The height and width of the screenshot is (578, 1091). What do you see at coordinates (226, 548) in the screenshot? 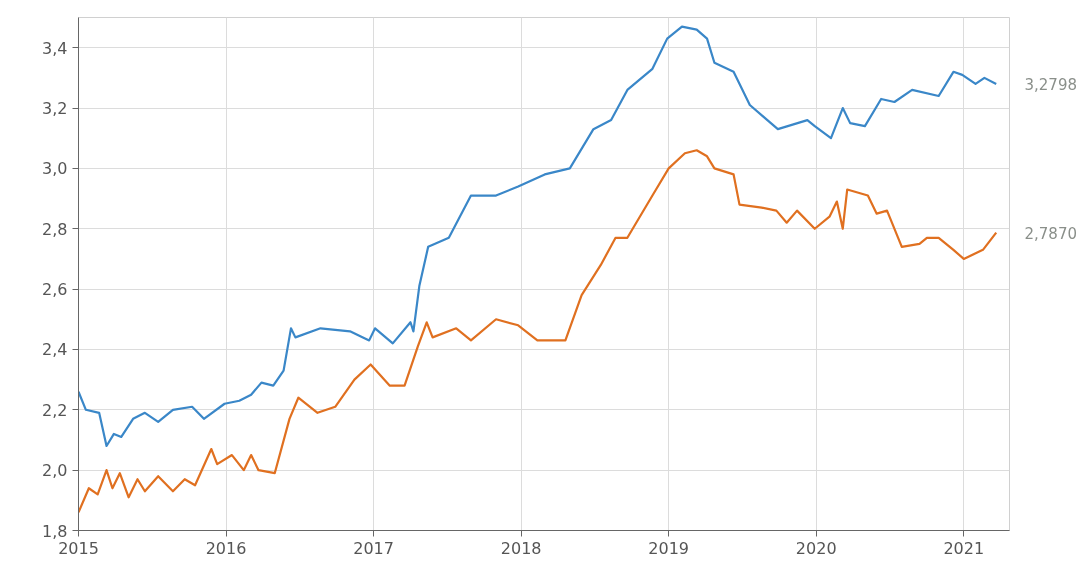
I see `x-tick-label: 2016` at bounding box center [226, 548].